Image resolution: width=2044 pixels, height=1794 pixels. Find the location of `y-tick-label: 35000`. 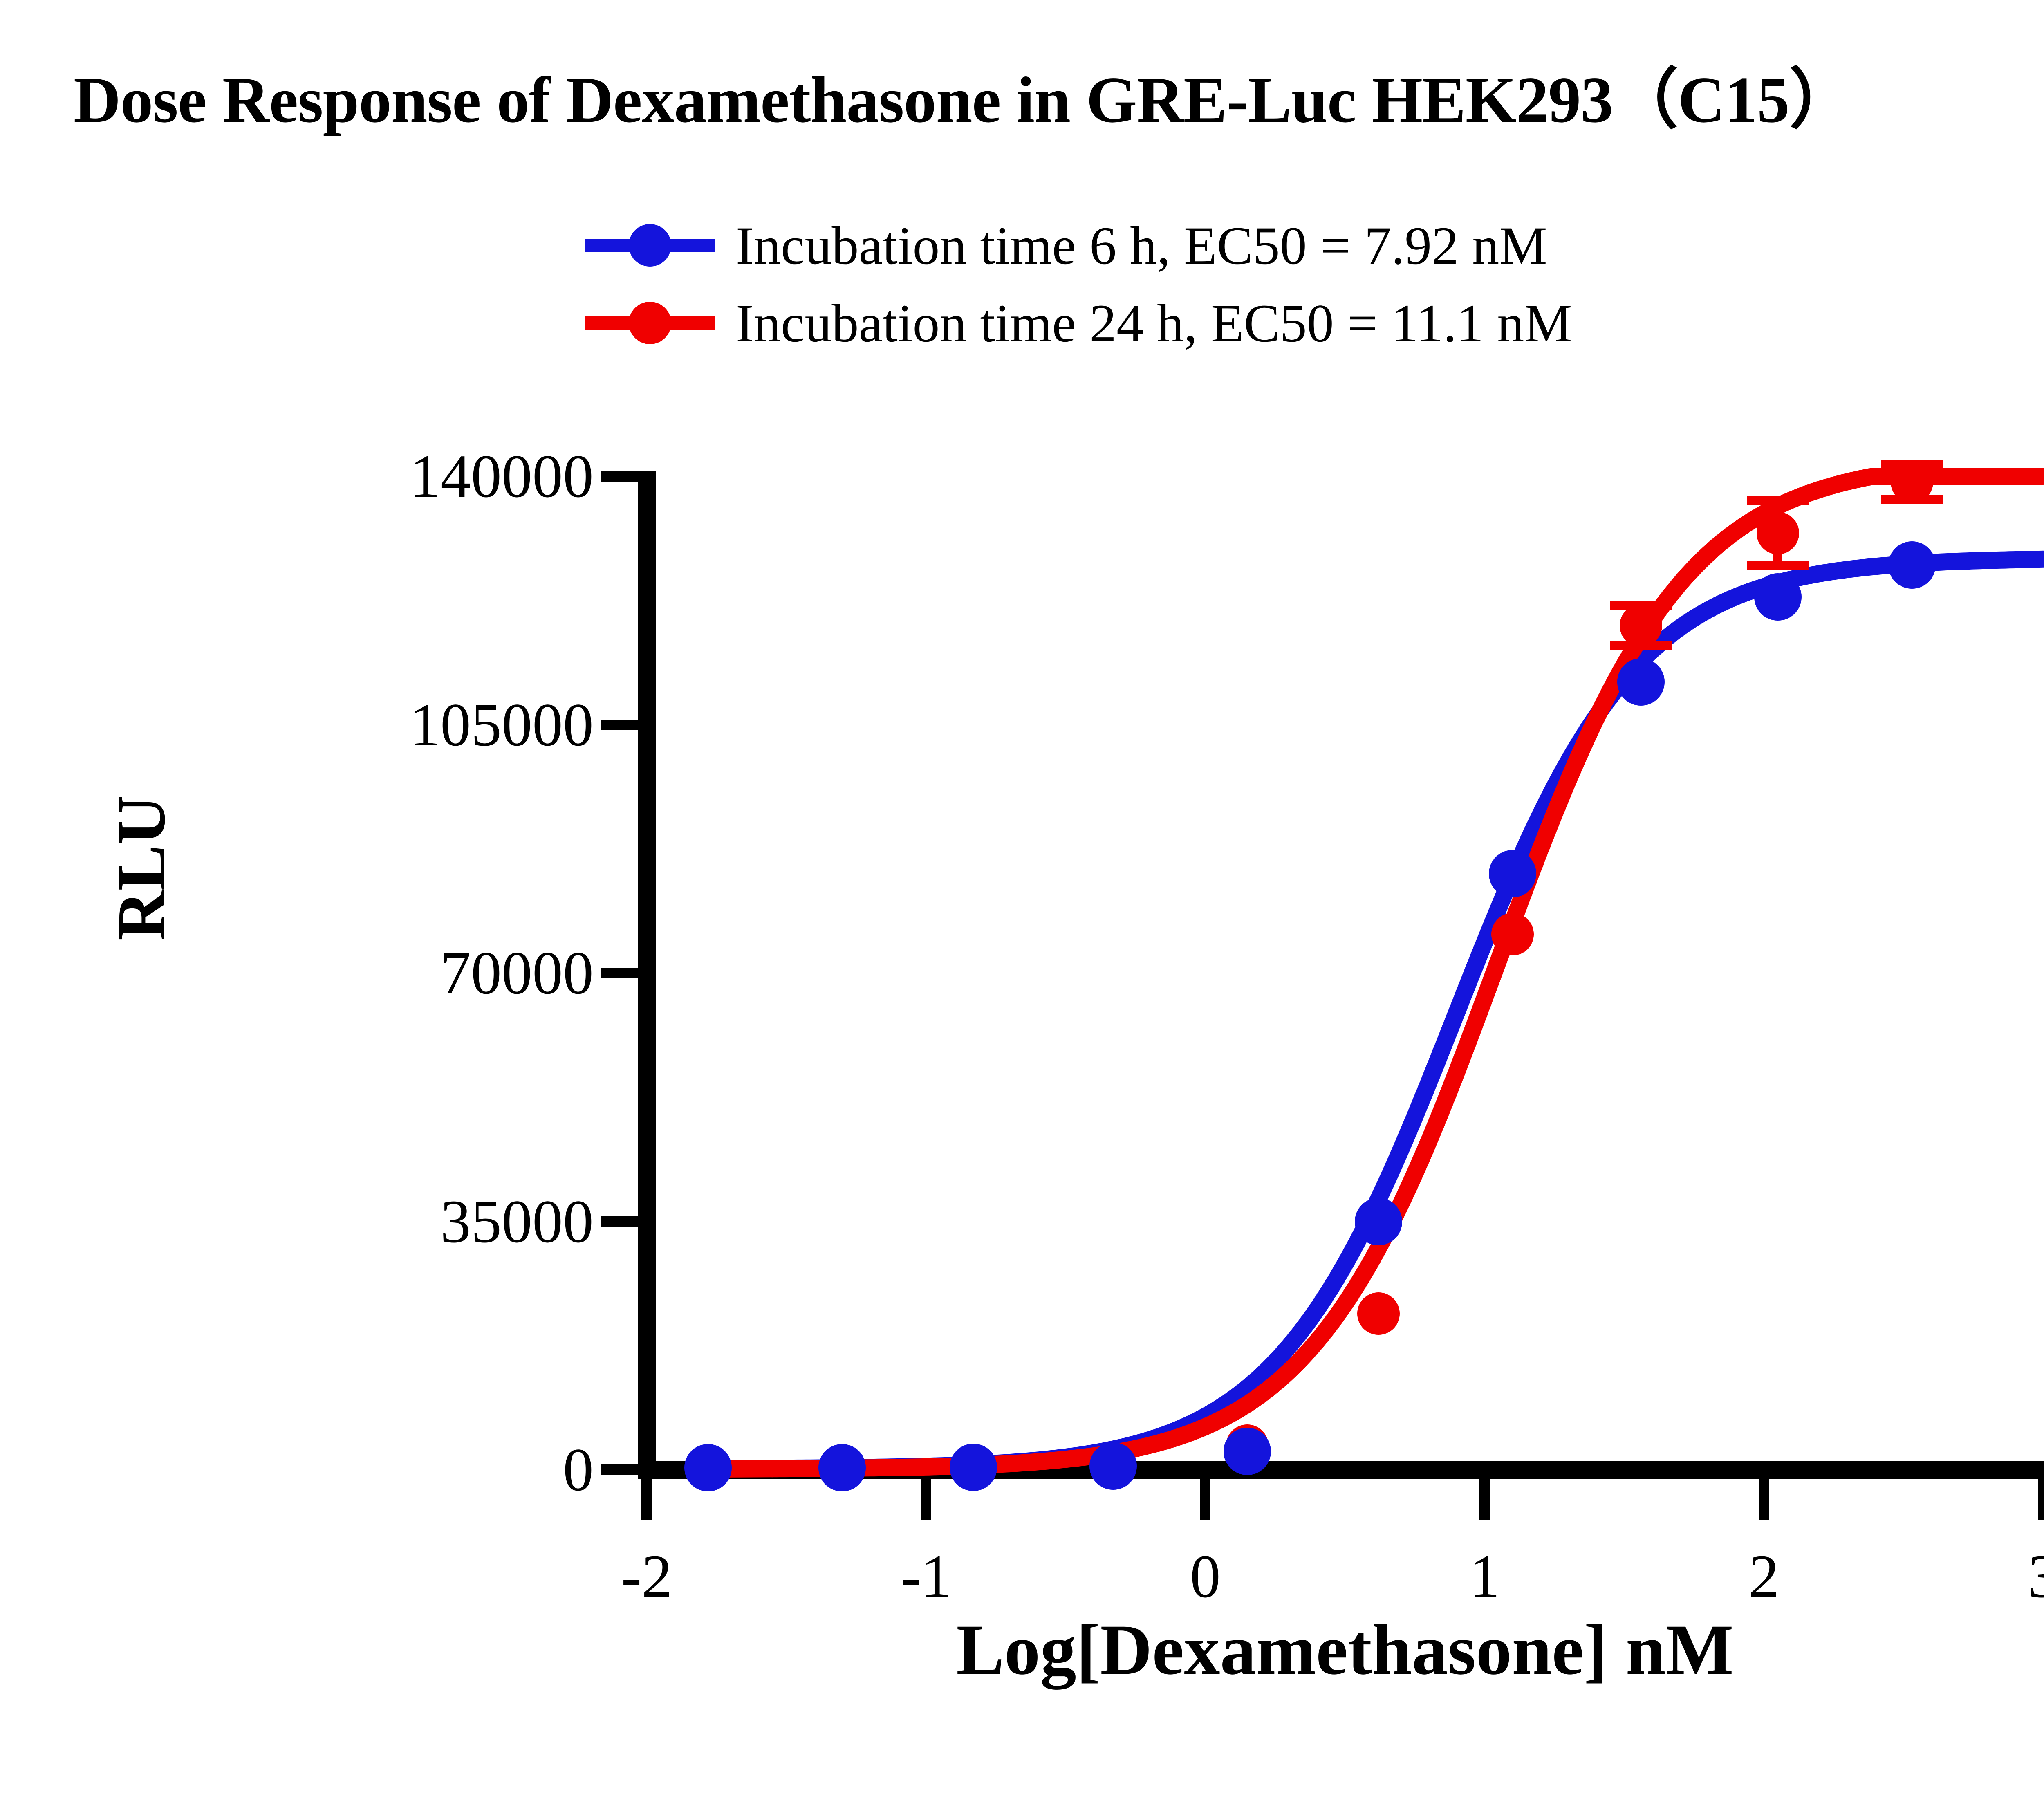

y-tick-label: 35000 is located at coordinates (517, 1221).